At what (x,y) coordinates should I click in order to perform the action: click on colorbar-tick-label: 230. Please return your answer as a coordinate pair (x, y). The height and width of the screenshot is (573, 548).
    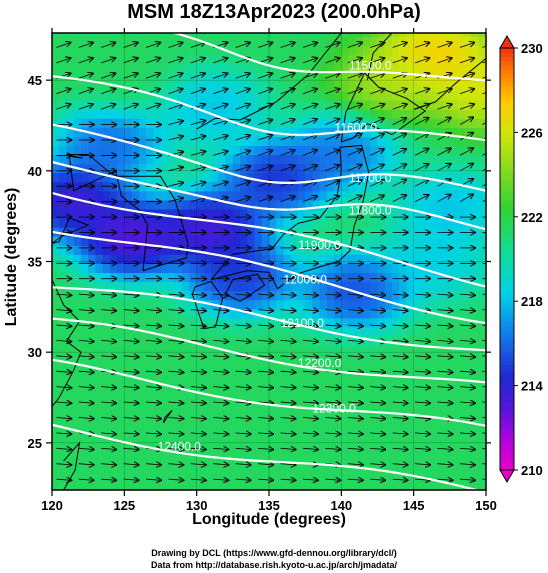
    Looking at the image, I should click on (532, 48).